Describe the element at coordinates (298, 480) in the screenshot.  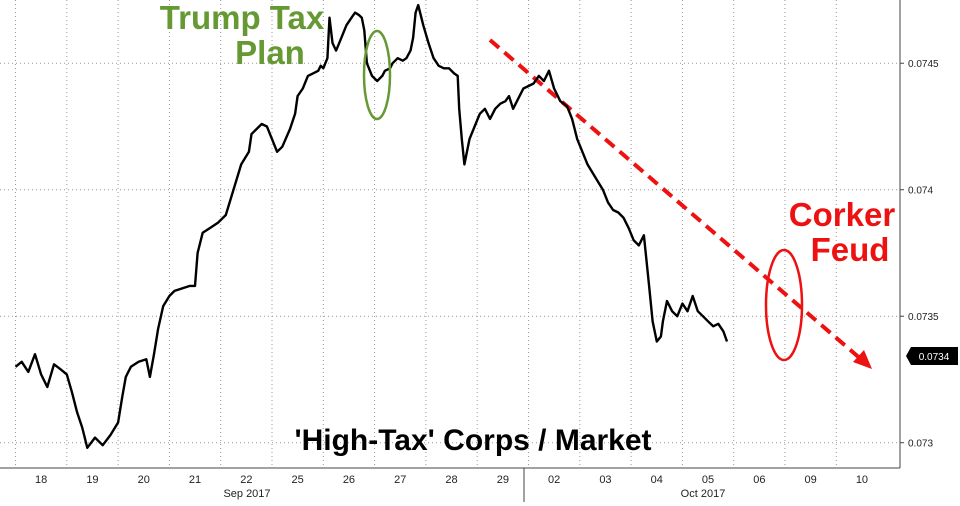
I see `x-tick-label: 25` at that location.